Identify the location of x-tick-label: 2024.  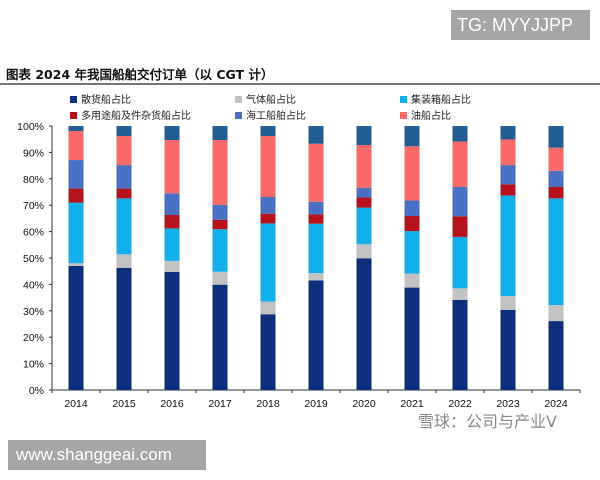
(556, 404).